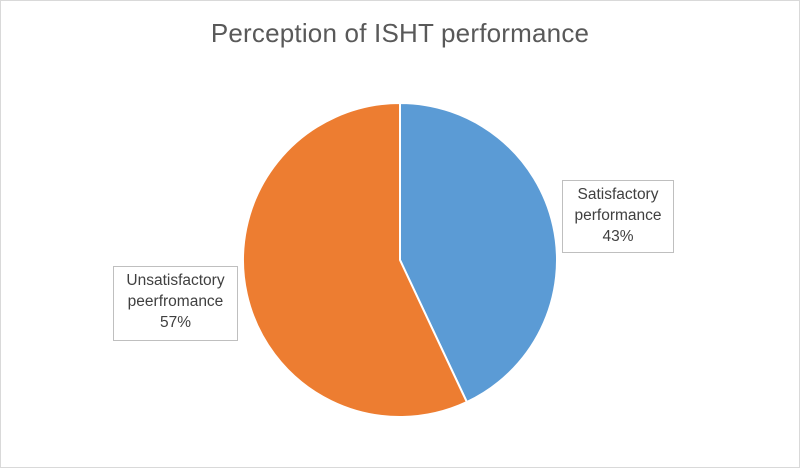 The width and height of the screenshot is (800, 468). I want to click on data-label-satisfactory: Satisfactory performance 43%, so click(618, 216).